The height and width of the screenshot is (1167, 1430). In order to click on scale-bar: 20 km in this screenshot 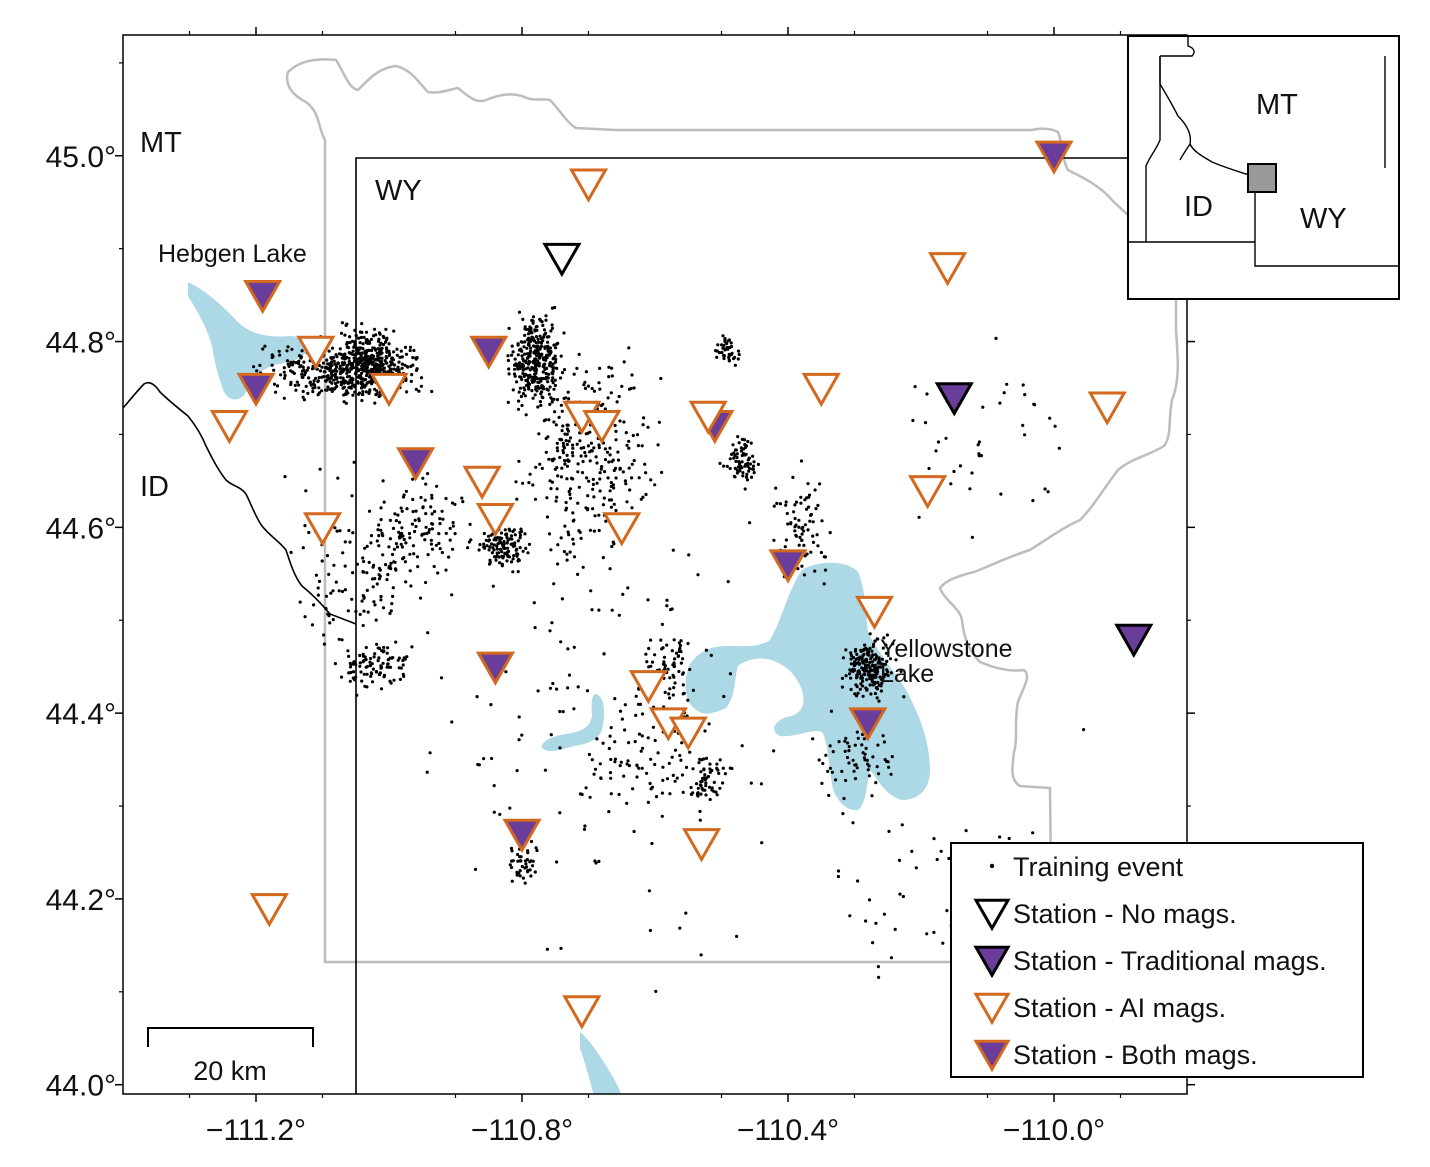, I will do `click(230, 1056)`.